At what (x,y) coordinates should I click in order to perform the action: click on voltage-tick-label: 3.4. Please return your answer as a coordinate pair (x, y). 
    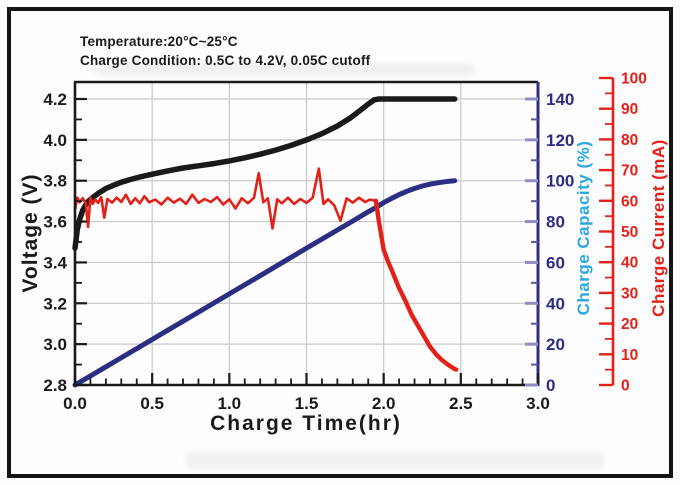
    Looking at the image, I should click on (55, 262).